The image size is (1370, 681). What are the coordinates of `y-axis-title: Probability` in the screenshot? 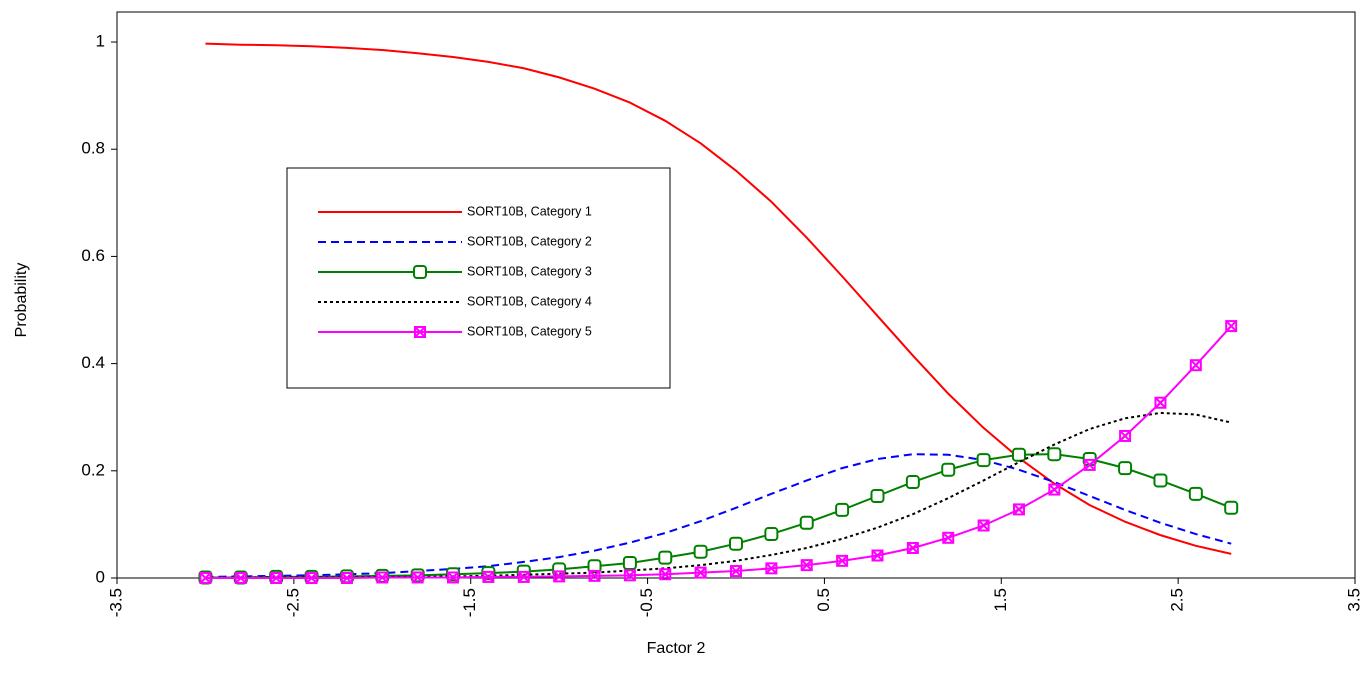 It's located at (21, 300).